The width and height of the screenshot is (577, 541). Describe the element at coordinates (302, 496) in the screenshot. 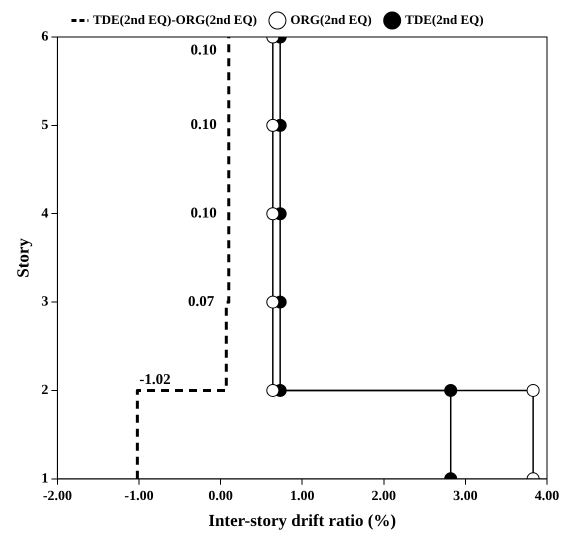

I see `x-tick-label: 1.00` at that location.